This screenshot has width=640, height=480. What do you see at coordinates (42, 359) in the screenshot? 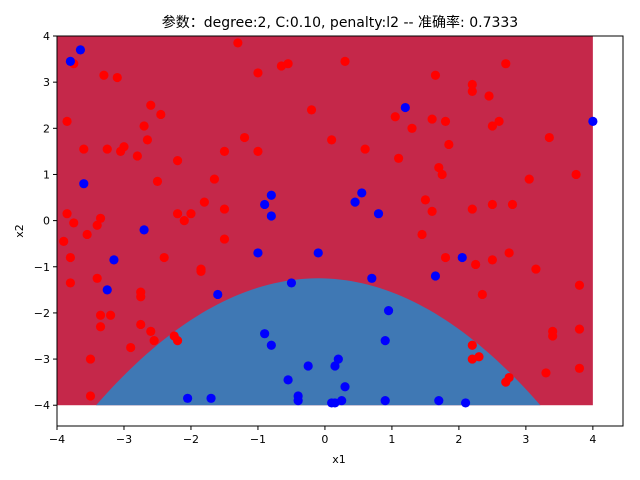
I see `y-tick-label: −3` at bounding box center [42, 359].